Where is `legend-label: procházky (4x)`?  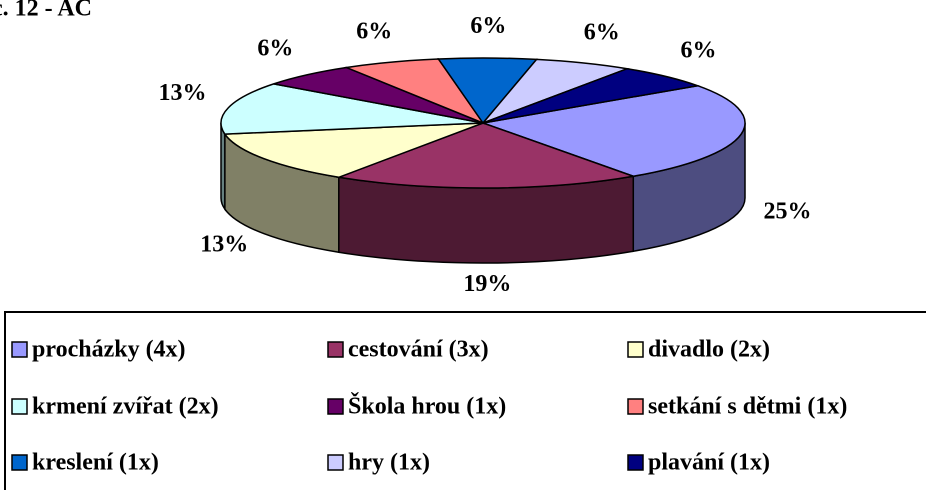 legend-label: procházky (4x) is located at coordinates (109, 350).